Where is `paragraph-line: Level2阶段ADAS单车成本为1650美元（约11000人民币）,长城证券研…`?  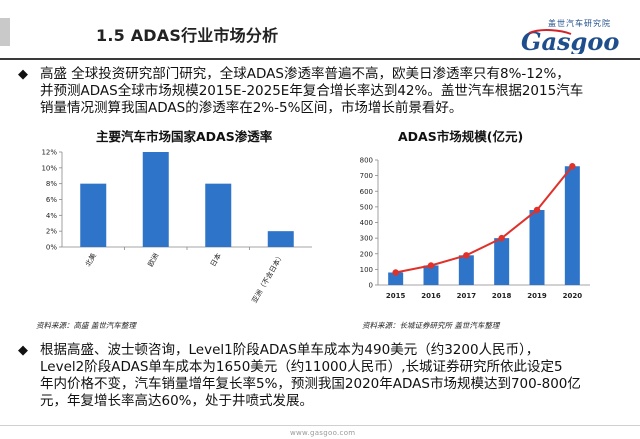 paragraph-line: Level2阶段ADAS单车成本为1650美元（约11000人民币）,长城证券研… is located at coordinates (301, 367).